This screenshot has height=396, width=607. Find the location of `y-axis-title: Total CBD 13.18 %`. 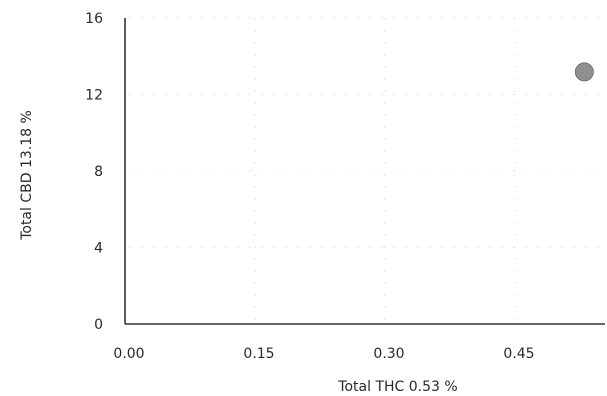

y-axis-title: Total CBD 13.18 % is located at coordinates (27, 175).